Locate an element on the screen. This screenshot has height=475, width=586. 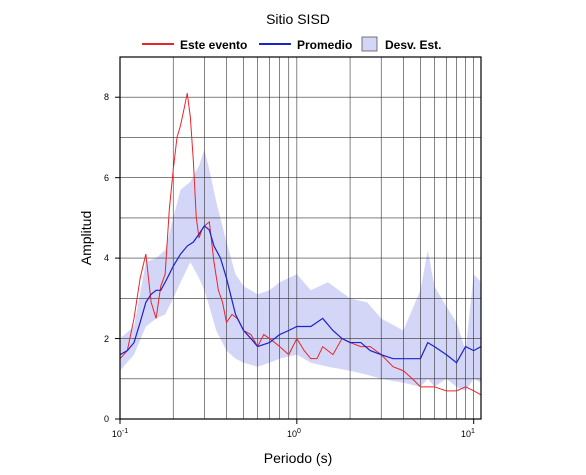
chart-title: Sitio SISD is located at coordinates (298, 19).